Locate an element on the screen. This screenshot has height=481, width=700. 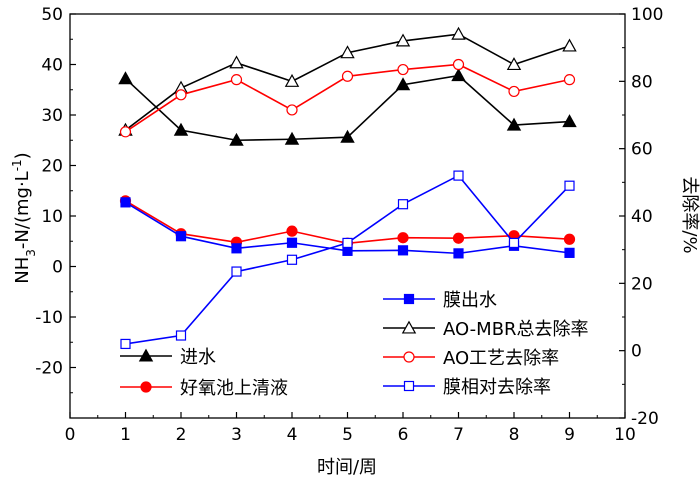
y-right-tick-label: 100 is located at coordinates (647, 15).